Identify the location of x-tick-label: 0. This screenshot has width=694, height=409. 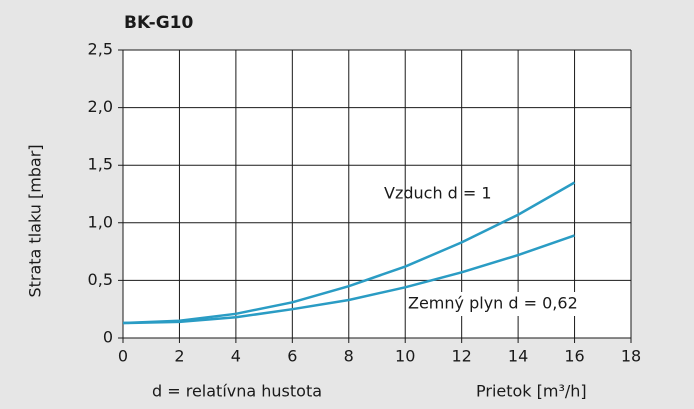
(123, 356).